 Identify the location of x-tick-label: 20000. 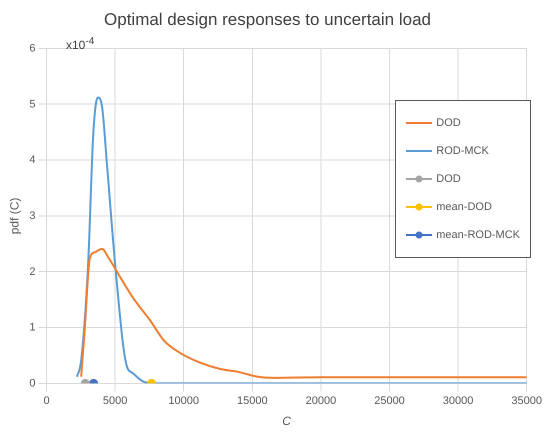
(321, 401).